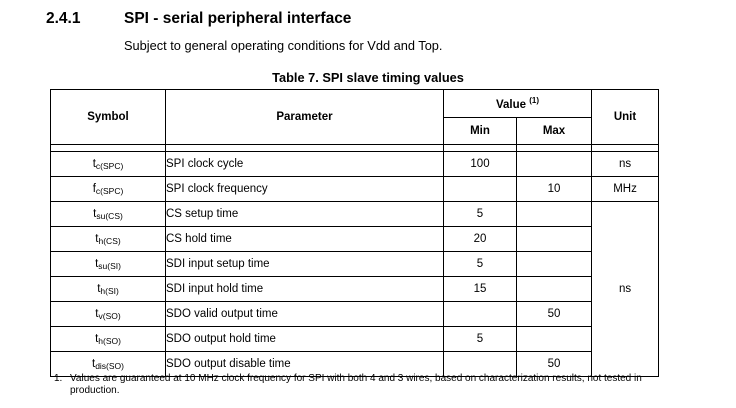 This screenshot has height=408, width=736. I want to click on symbol-cell: th(CS), so click(108, 239).